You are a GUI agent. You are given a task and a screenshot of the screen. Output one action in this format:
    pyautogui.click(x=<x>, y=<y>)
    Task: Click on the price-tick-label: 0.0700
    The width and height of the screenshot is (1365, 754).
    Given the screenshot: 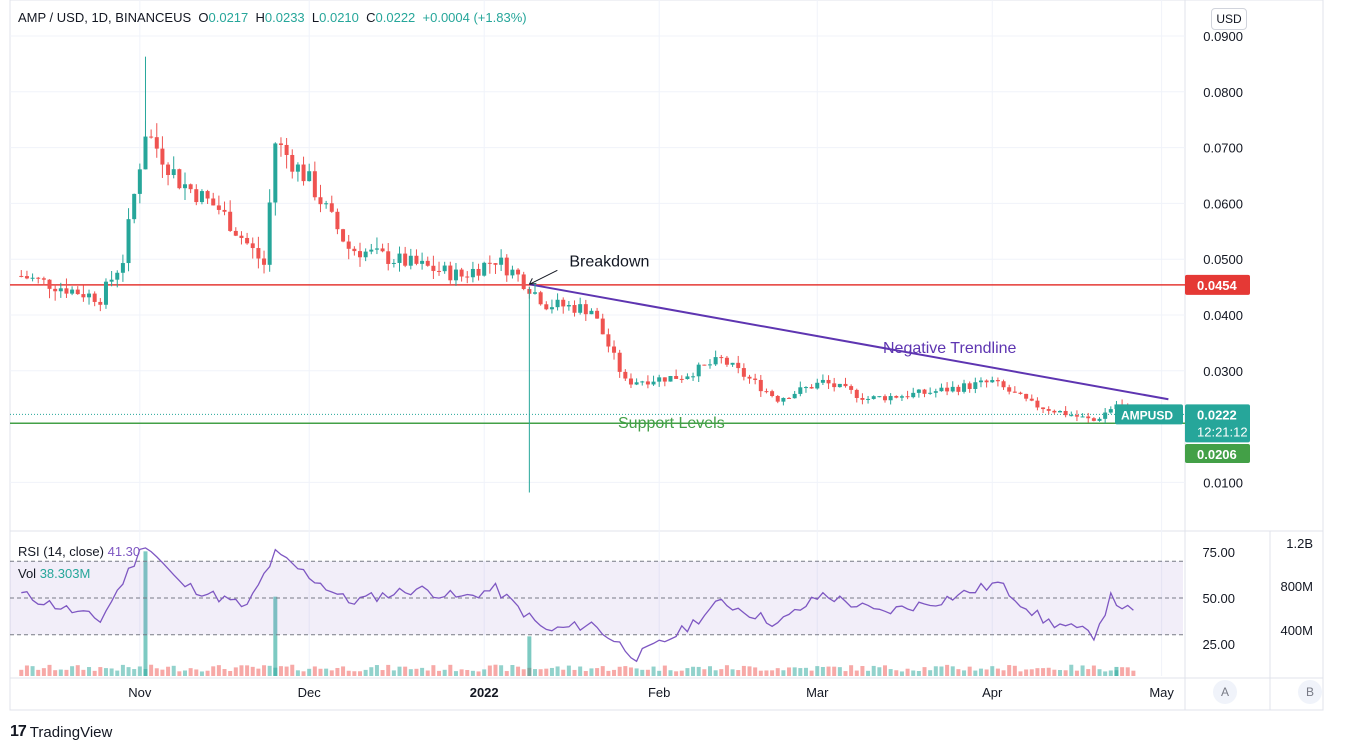 What is the action you would take?
    pyautogui.click(x=1223, y=148)
    